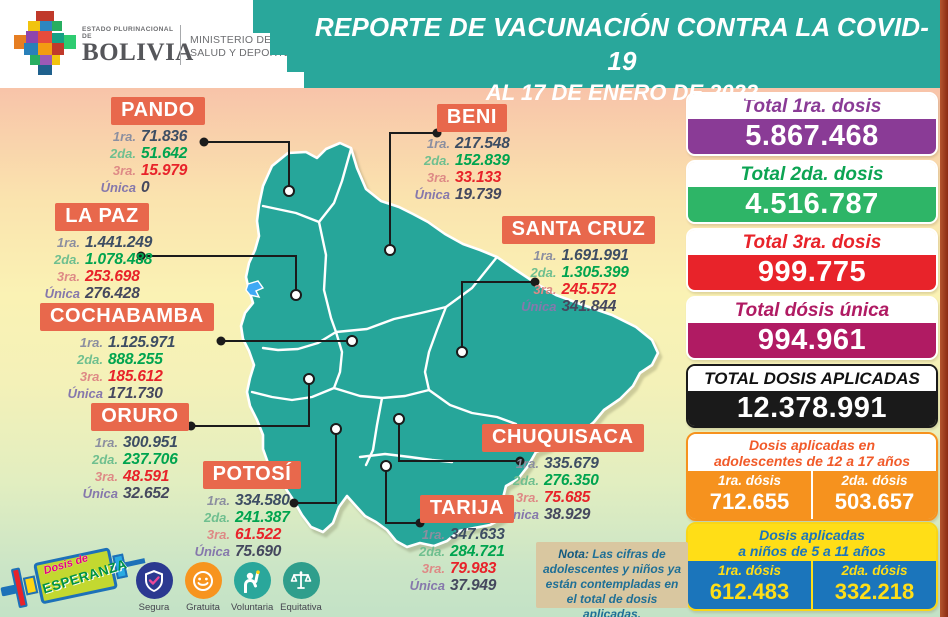 The image size is (948, 617). Describe the element at coordinates (563, 438) in the screenshot. I see `dept-badge: CHUQUISACA` at that location.